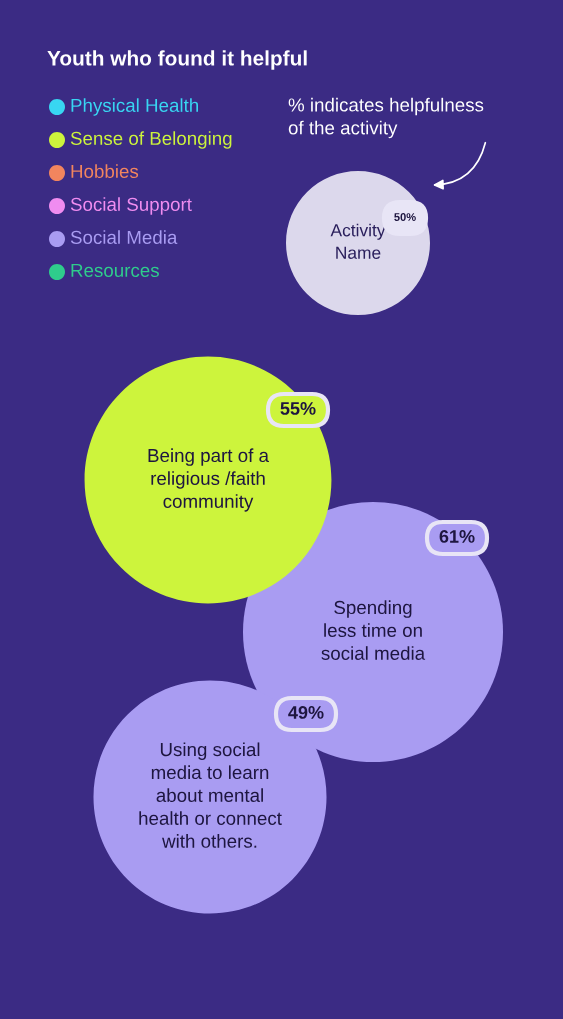 The height and width of the screenshot is (1019, 563). Describe the element at coordinates (177, 60) in the screenshot. I see `text: Youth who found it helpful` at that location.